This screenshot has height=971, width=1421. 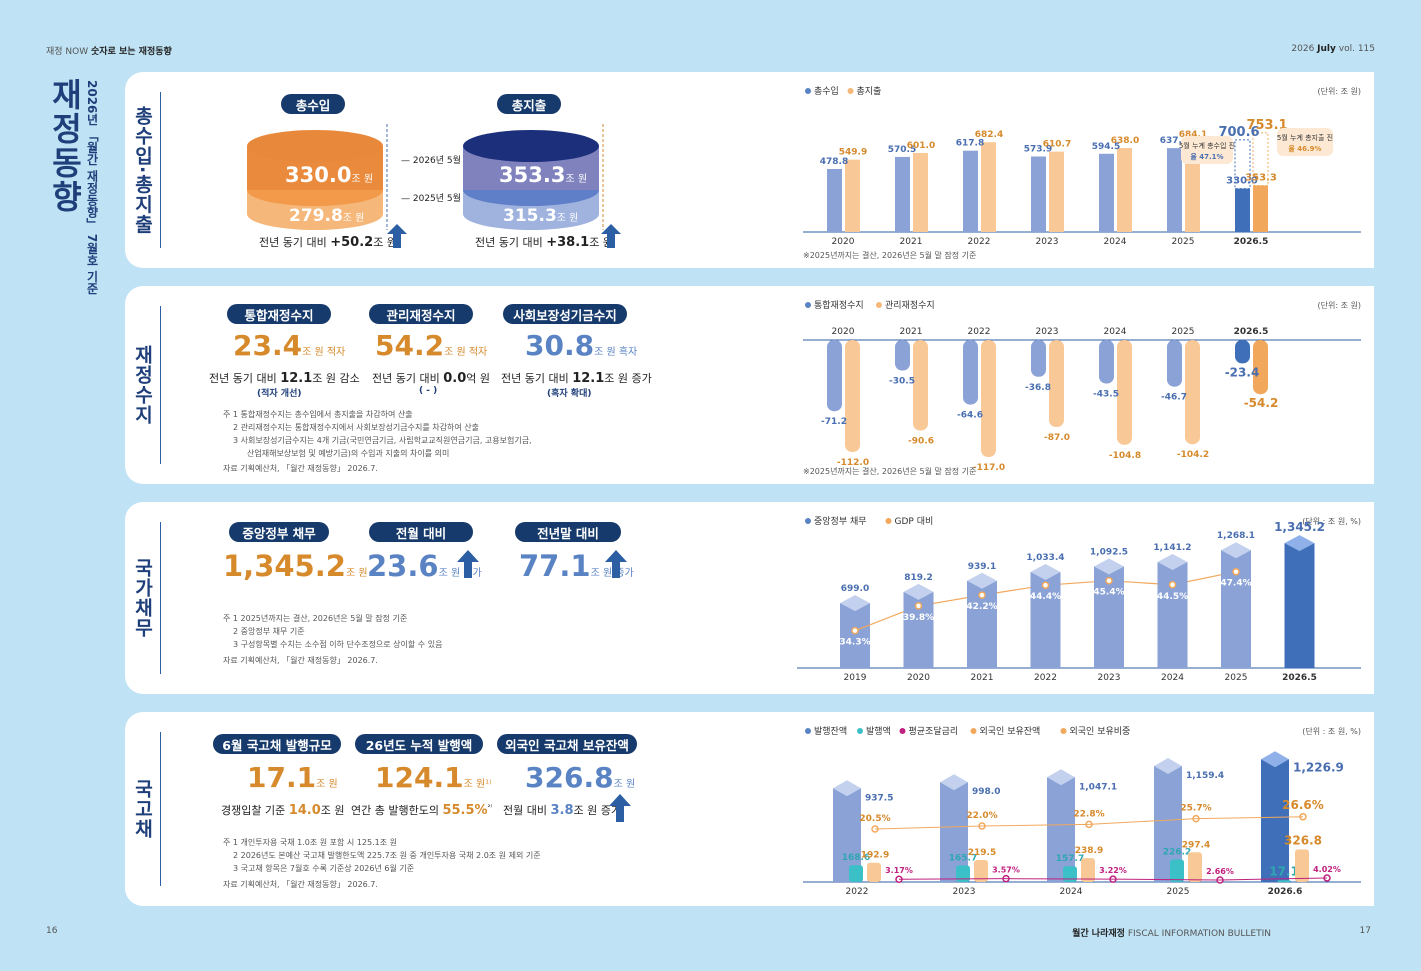 What do you see at coordinates (616, 564) in the screenshot?
I see `up-arrow-icon` at bounding box center [616, 564].